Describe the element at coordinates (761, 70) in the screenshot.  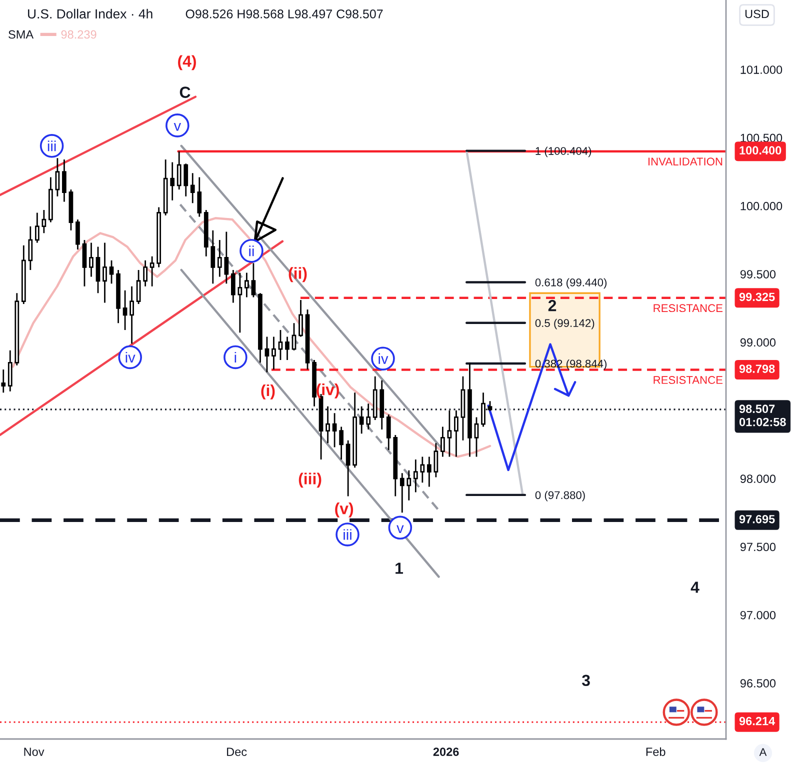
I see `y-tick-label: 101.000` at that location.